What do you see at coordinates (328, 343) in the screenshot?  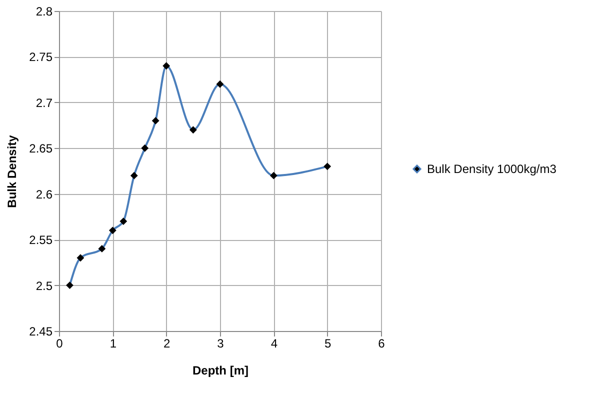 I see `x-tick-label: 5` at bounding box center [328, 343].